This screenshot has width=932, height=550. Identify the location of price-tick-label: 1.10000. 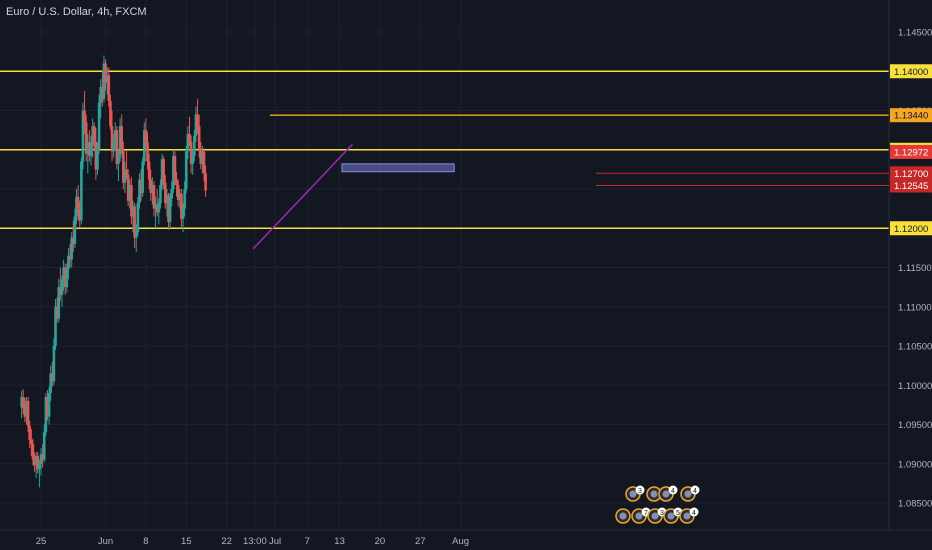
(915, 386).